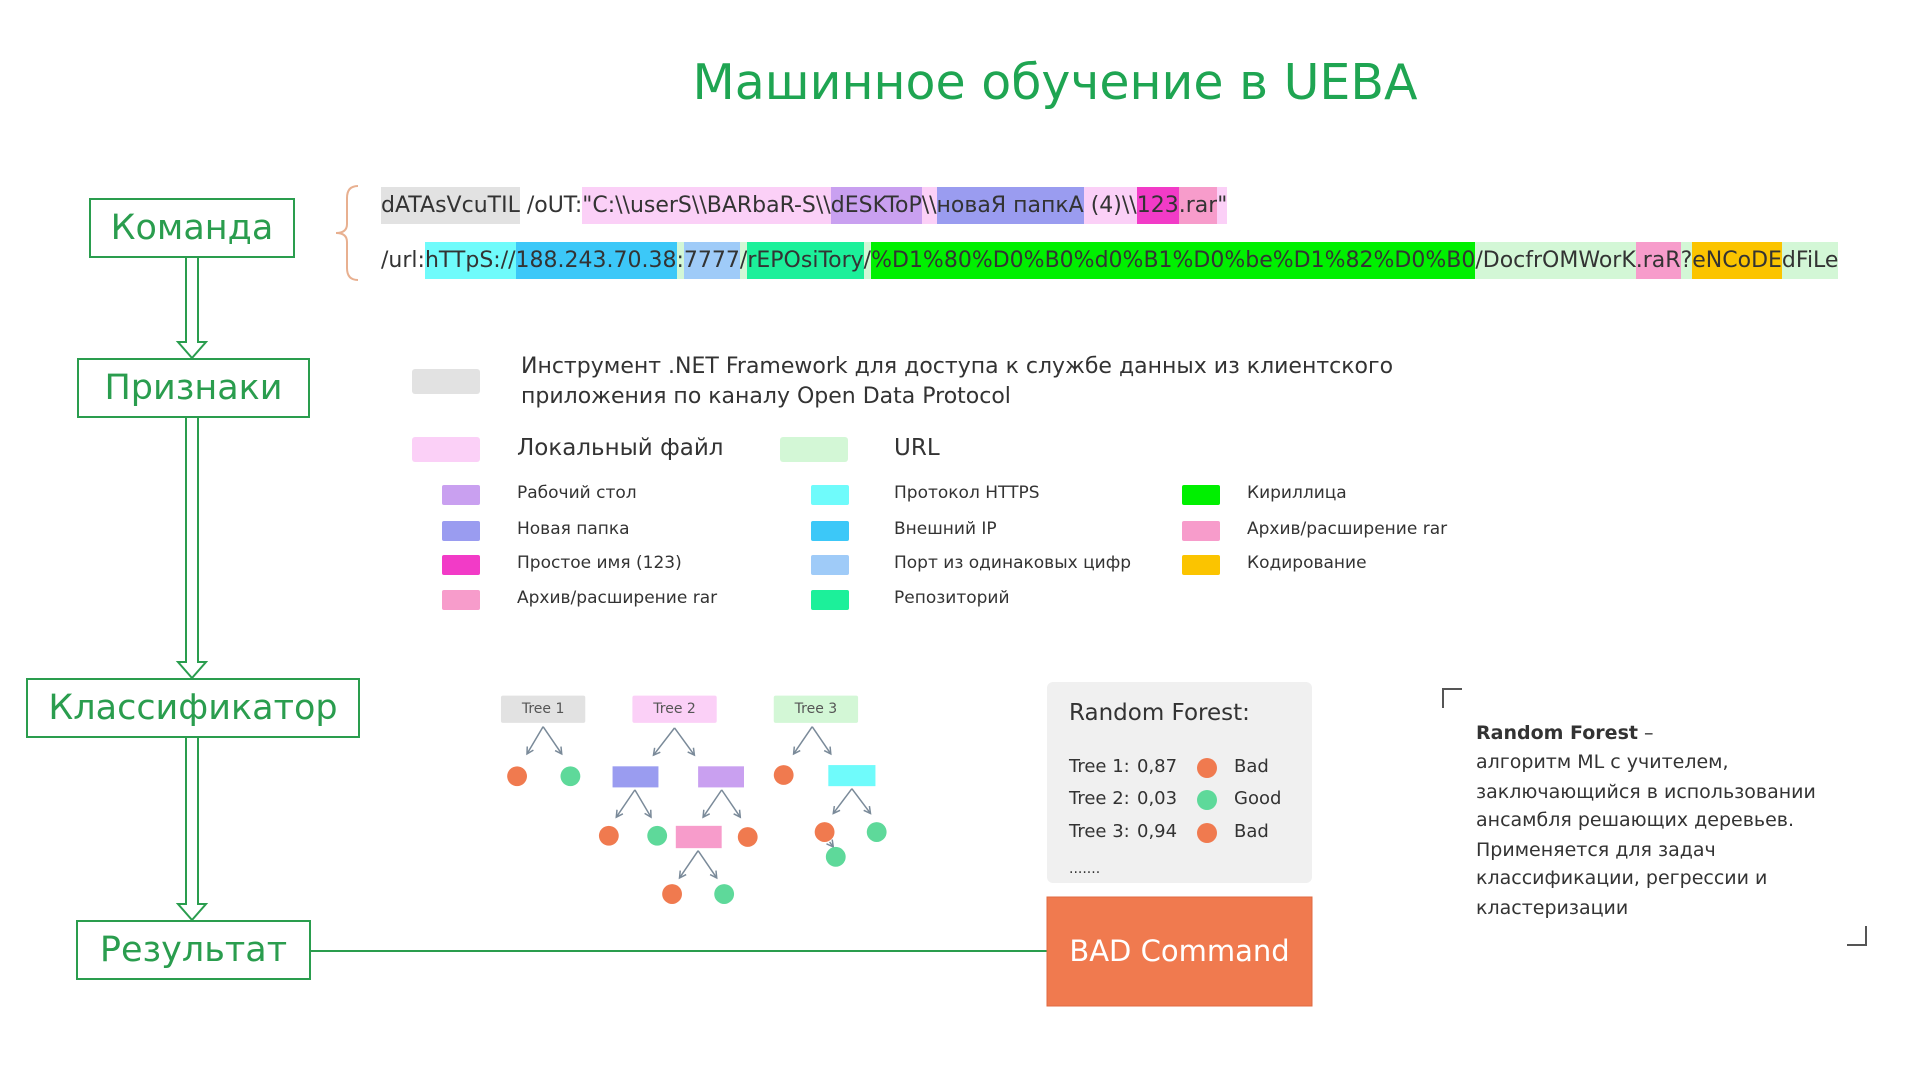  What do you see at coordinates (1055, 82) in the screenshot?
I see `title: Машинное обучение в UEBA` at bounding box center [1055, 82].